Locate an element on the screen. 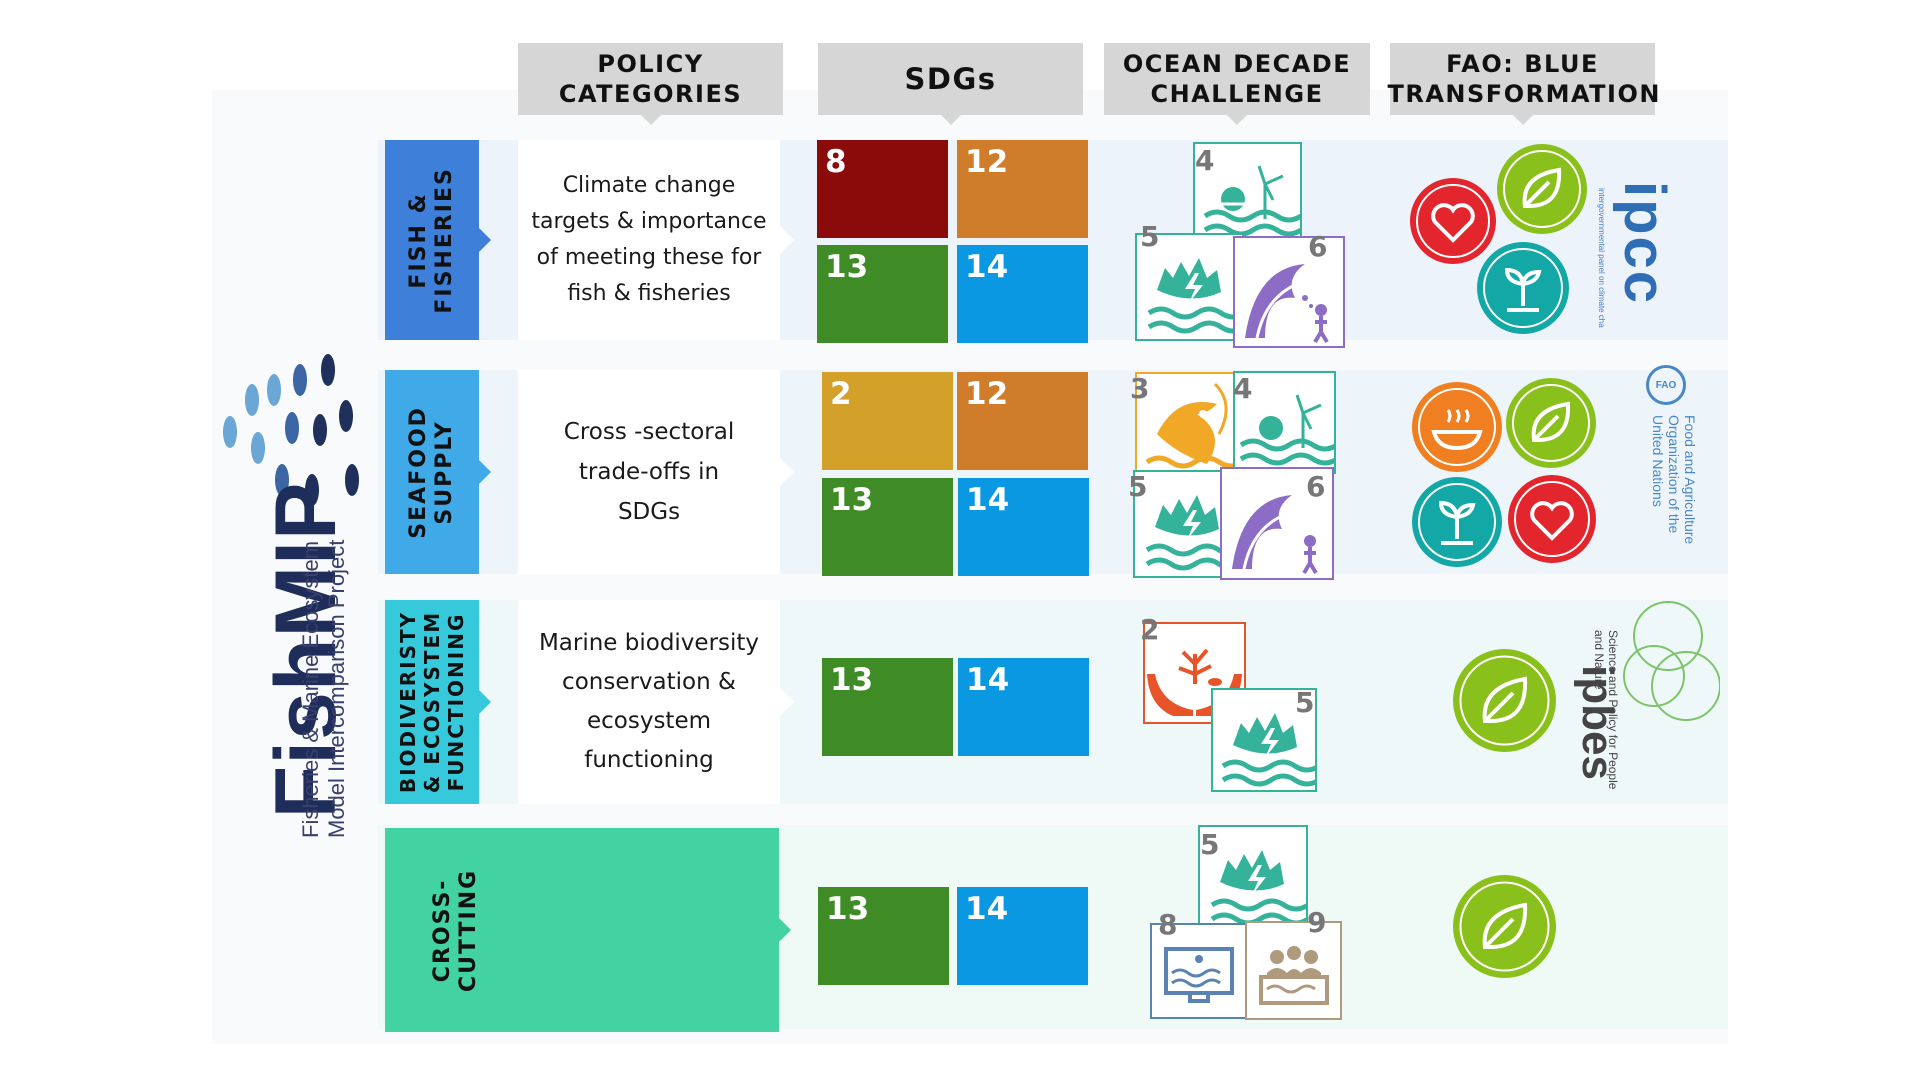 The image size is (1920, 1080). ocean-decade-challenge-3-icon is located at coordinates (1190, 423).